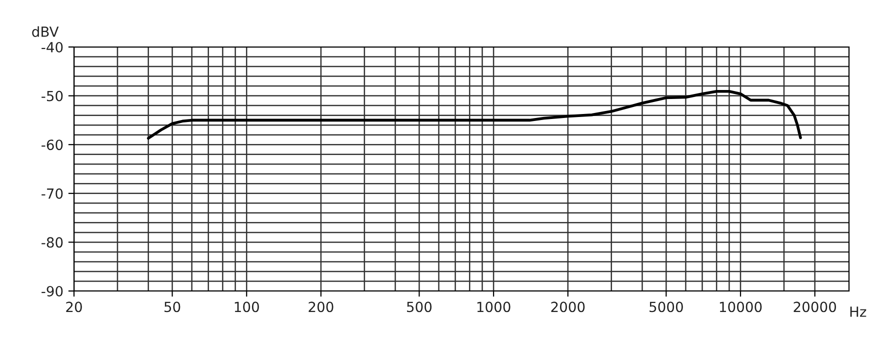 The image size is (895, 349). Describe the element at coordinates (666, 307) in the screenshot. I see `x-tick-label: 5000` at that location.